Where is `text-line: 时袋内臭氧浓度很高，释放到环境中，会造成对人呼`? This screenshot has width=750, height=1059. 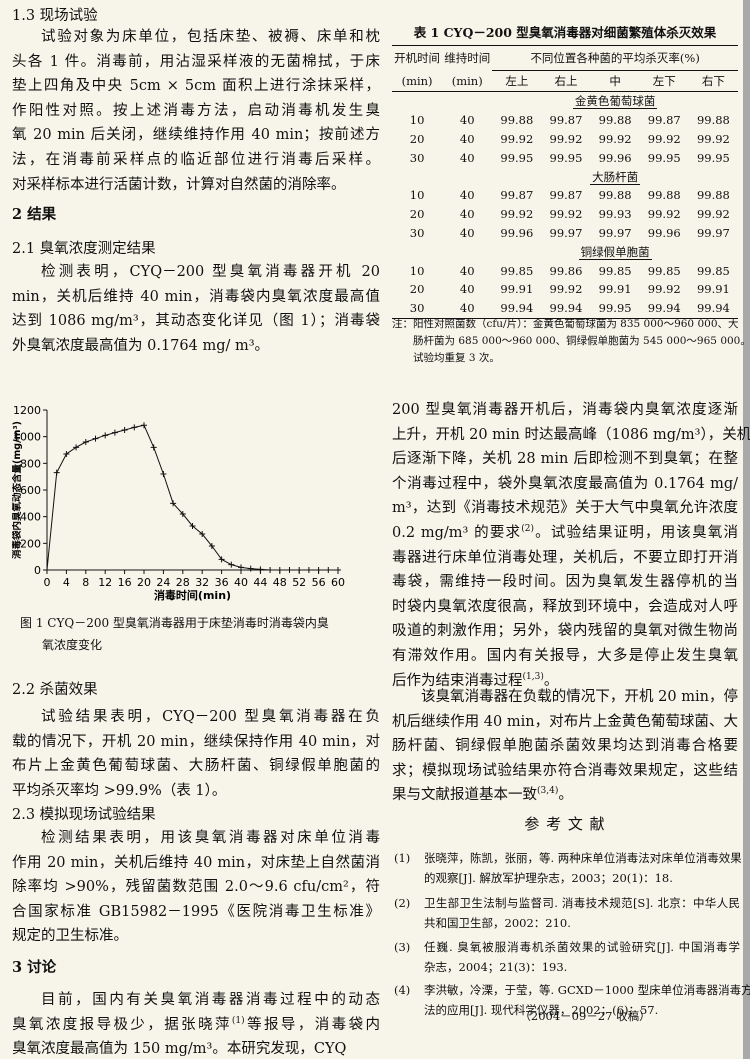 text-line: 时袋内臭氧浓度很高，释放到环境中，会造成对人呼 is located at coordinates (565, 606).